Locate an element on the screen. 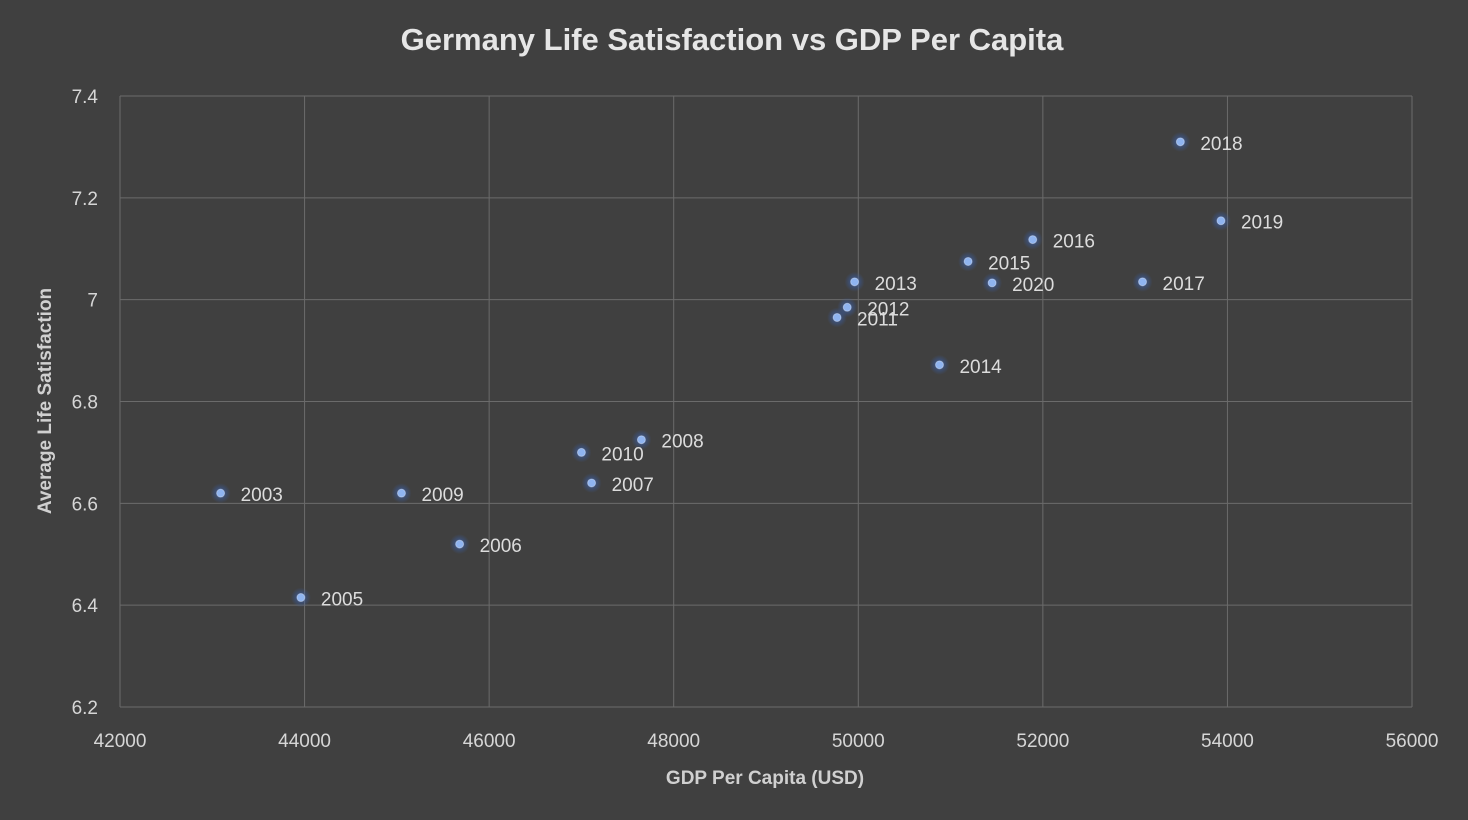  x-tick-label: 50000 is located at coordinates (858, 741).